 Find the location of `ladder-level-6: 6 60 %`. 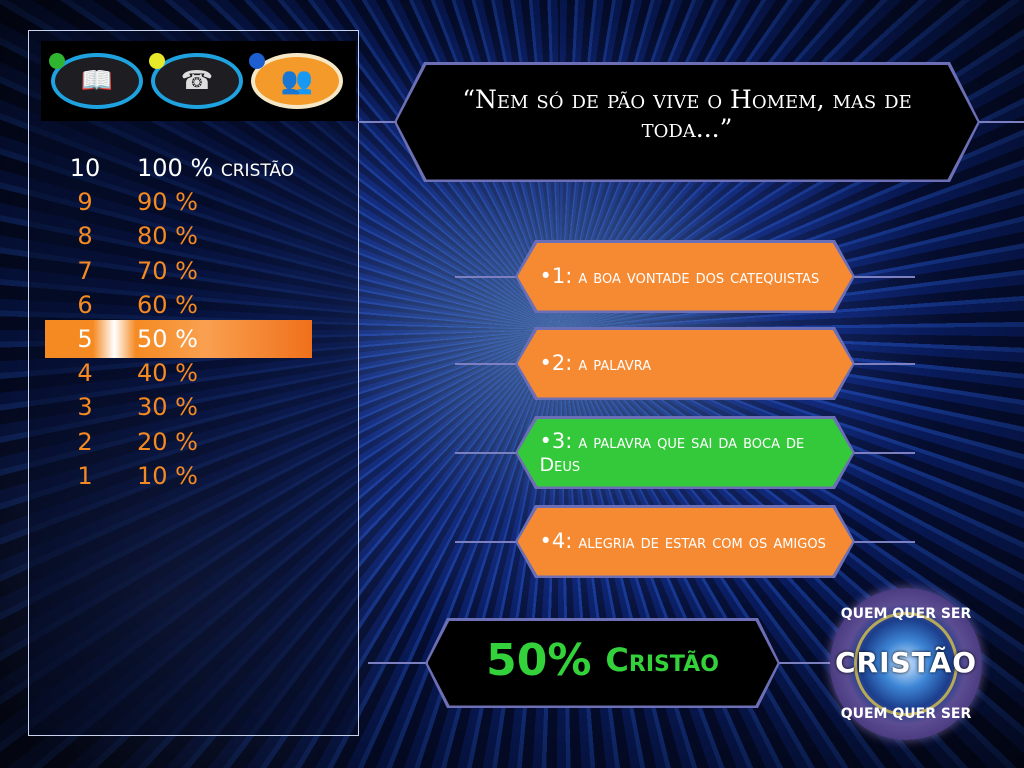

ladder-level-6: 6 60 % is located at coordinates (178, 305).